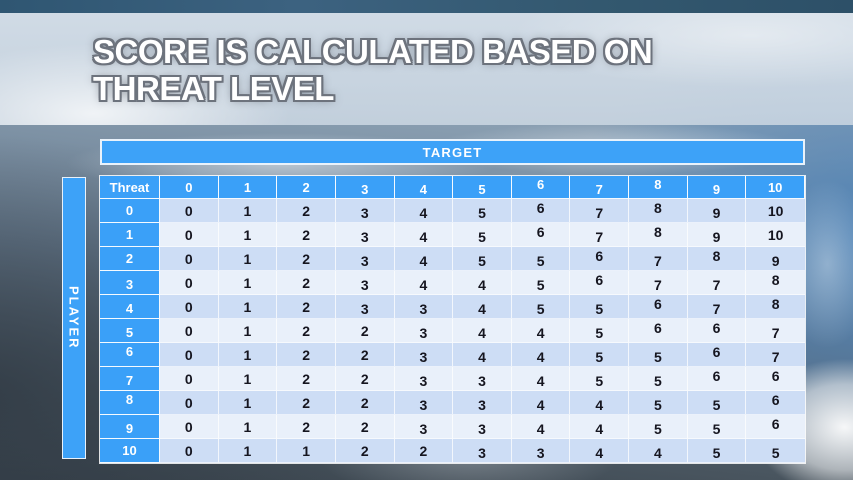 The width and height of the screenshot is (853, 480). What do you see at coordinates (373, 51) in the screenshot?
I see `slide-title-line-1: SCORE IS CALCULATED BASED ON` at bounding box center [373, 51].